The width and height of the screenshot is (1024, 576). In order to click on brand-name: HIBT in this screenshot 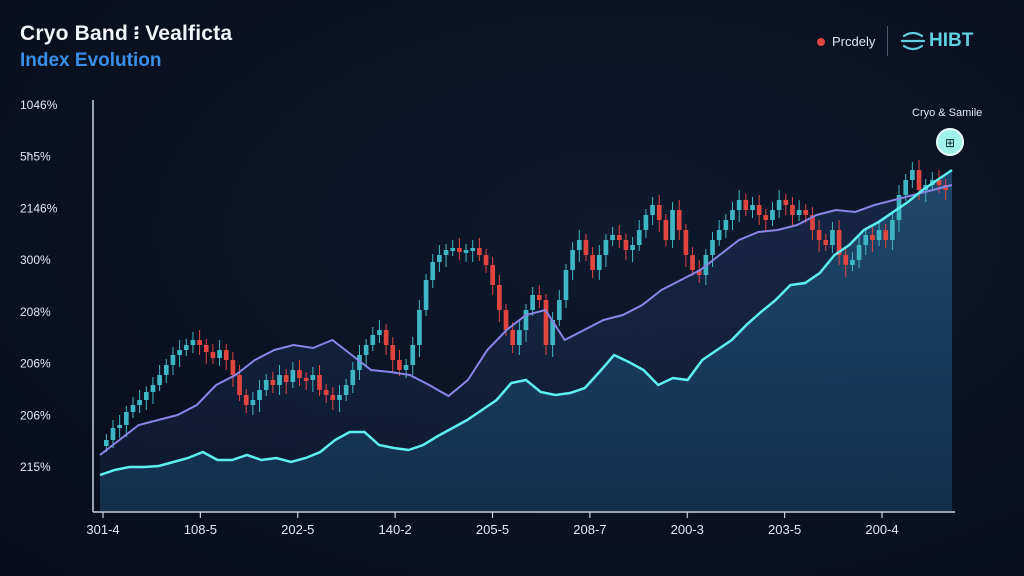, I will do `click(951, 40)`.